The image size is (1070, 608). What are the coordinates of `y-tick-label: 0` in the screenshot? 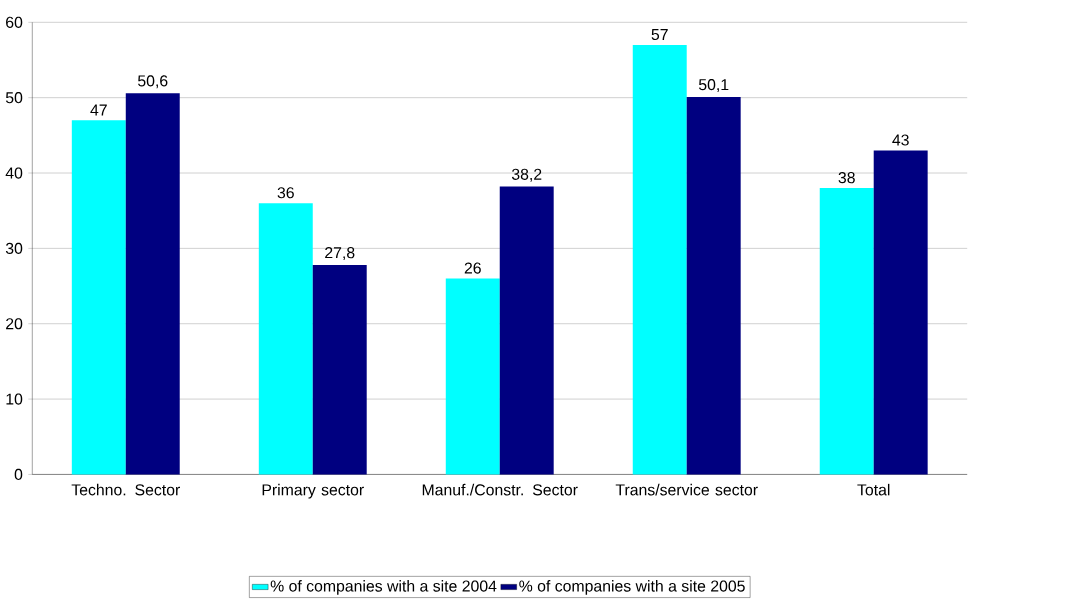 It's located at (18, 474).